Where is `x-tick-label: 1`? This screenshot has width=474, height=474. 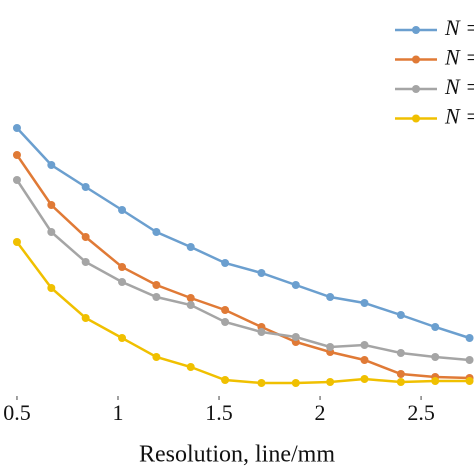 x-tick-label: 1 is located at coordinates (117, 412).